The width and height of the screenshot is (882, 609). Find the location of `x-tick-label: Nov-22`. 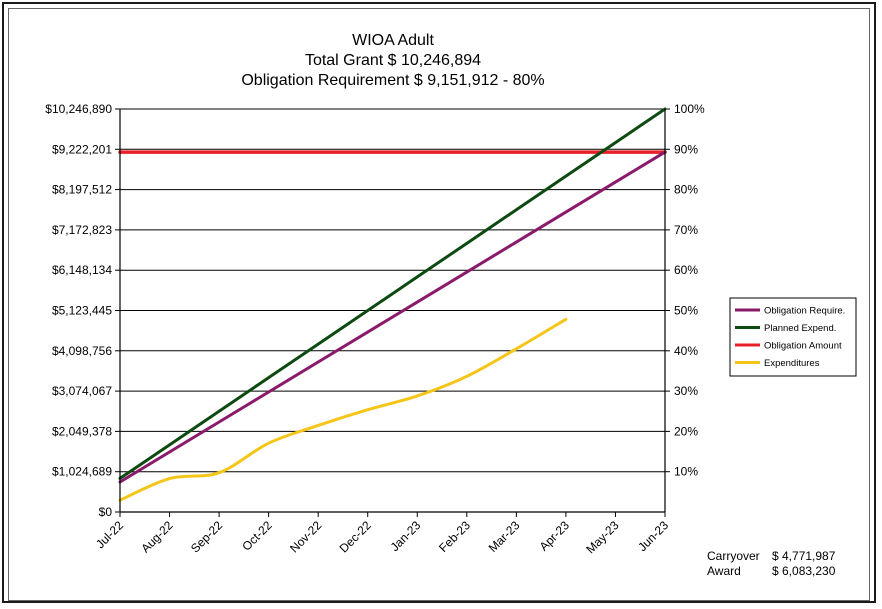

x-tick-label: Nov-22 is located at coordinates (305, 536).